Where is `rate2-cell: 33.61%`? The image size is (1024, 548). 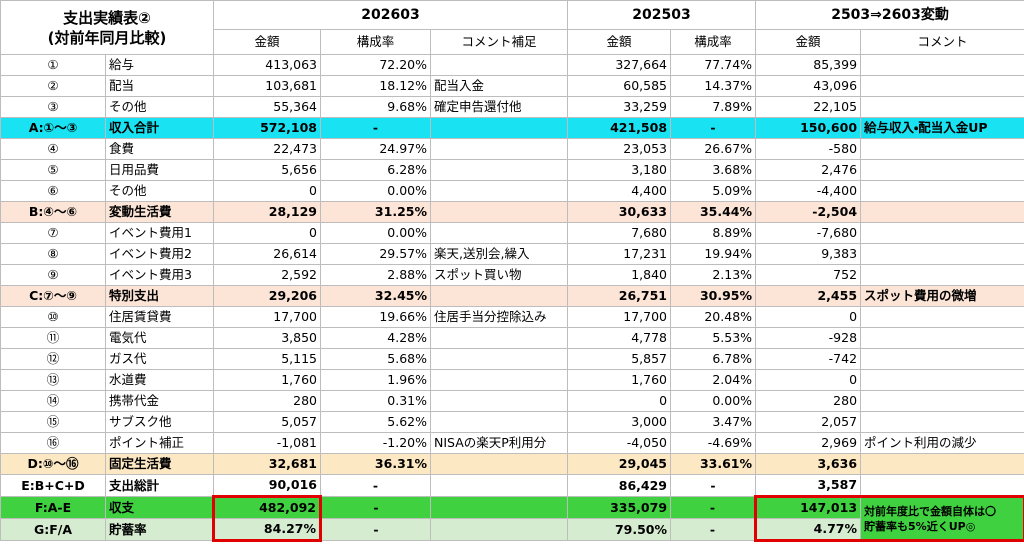 rate2-cell: 33.61% is located at coordinates (713, 464).